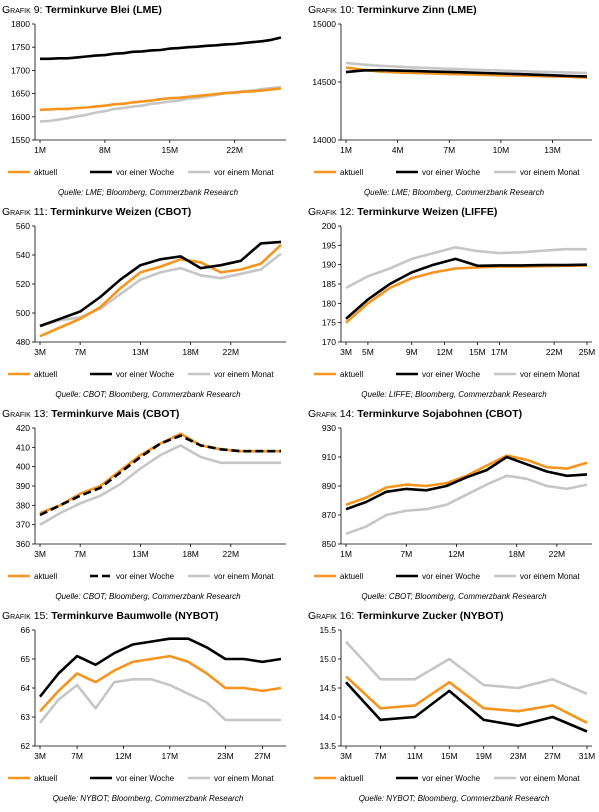  Describe the element at coordinates (329, 544) in the screenshot. I see `y-tick-label: 850` at that location.